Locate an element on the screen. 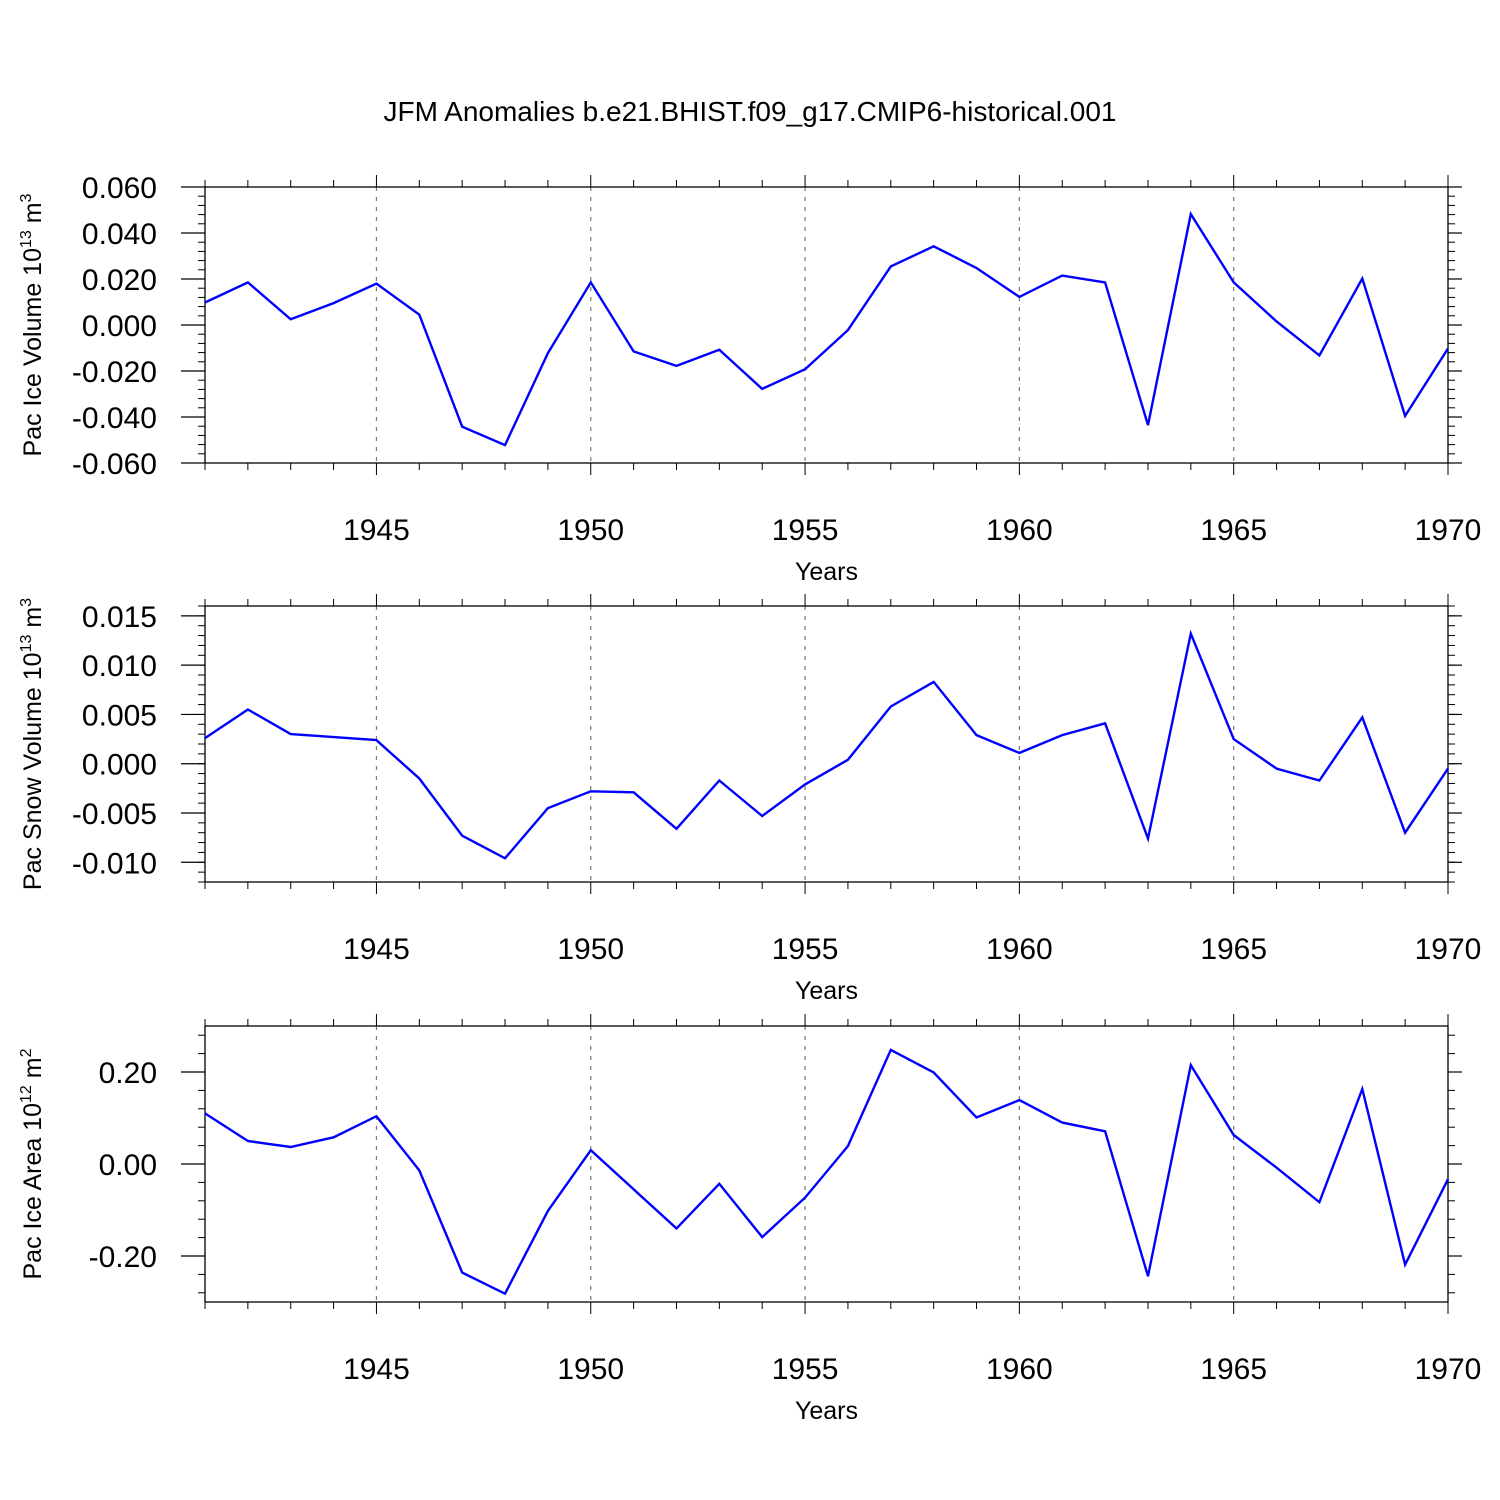  y-tick-label: 0.010 is located at coordinates (119, 666).